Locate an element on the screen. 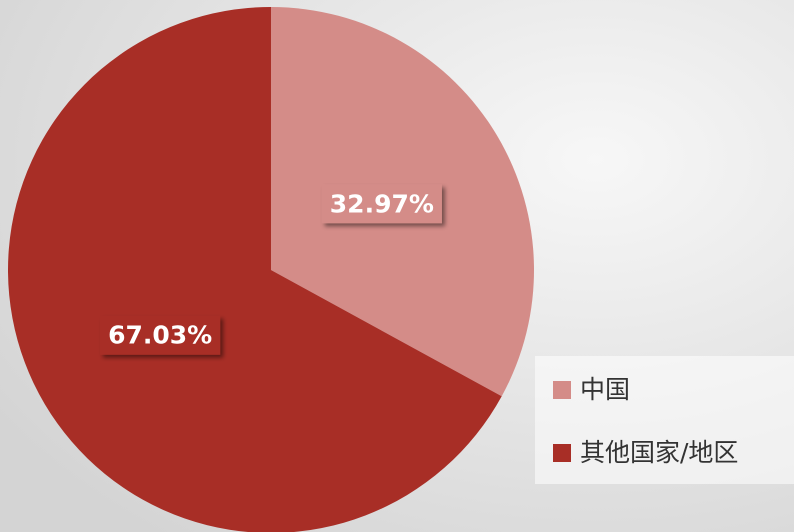 This screenshot has height=532, width=794. data-label: 32.97% is located at coordinates (382, 203).